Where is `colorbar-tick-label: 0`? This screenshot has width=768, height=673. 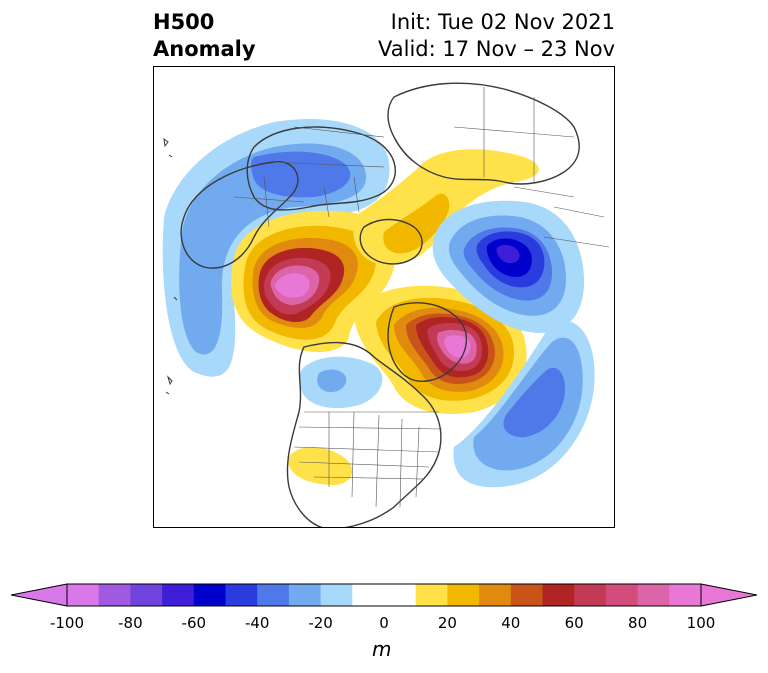
colorbar-tick-label: 0 is located at coordinates (384, 623).